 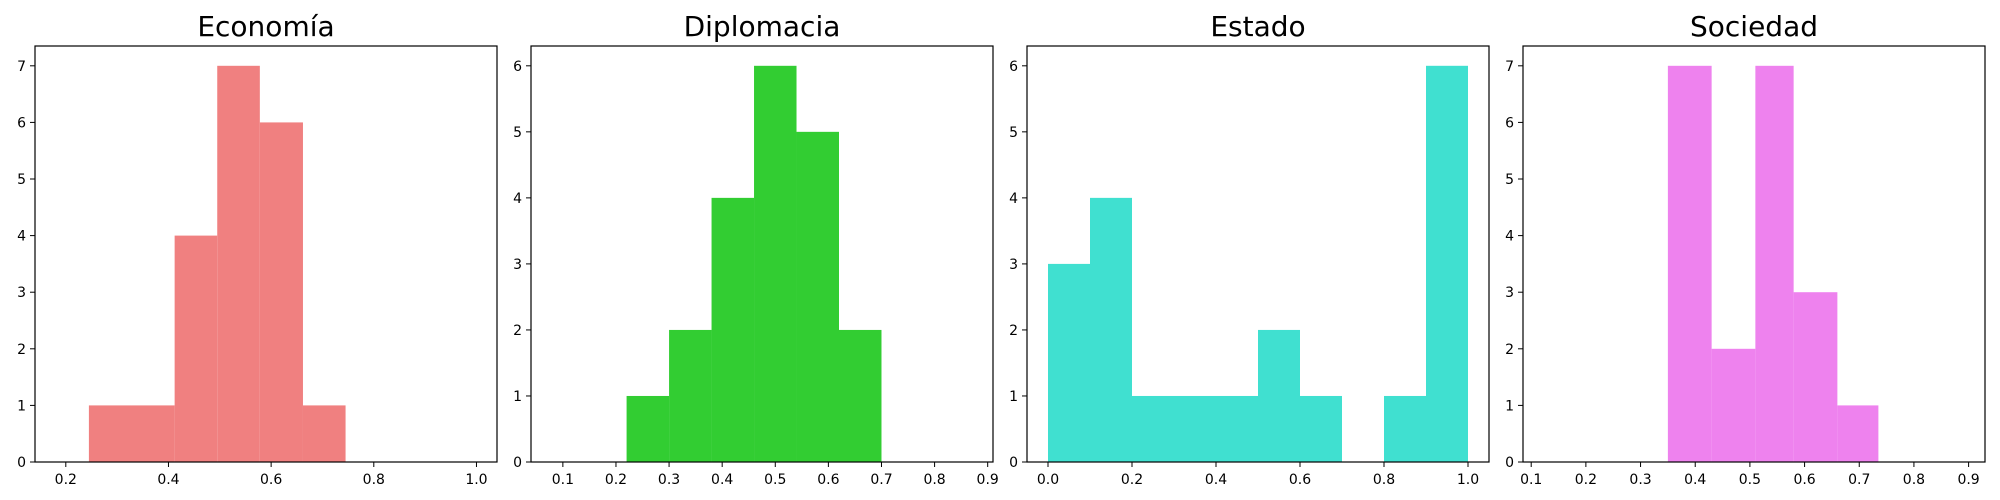 What do you see at coordinates (1754, 26) in the screenshot?
I see `chart-title: Sociedad` at bounding box center [1754, 26].